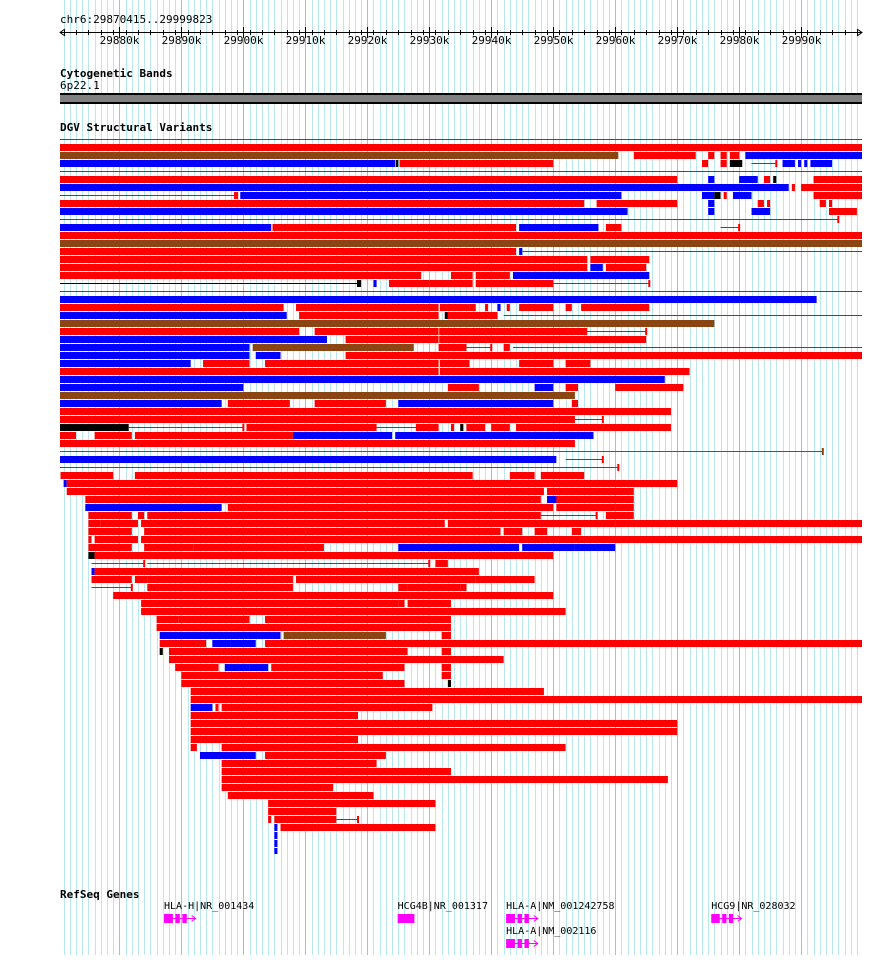 This screenshot has width=890, height=960. I want to click on gene-label: HLA-A|NM_001242758, so click(560, 906).